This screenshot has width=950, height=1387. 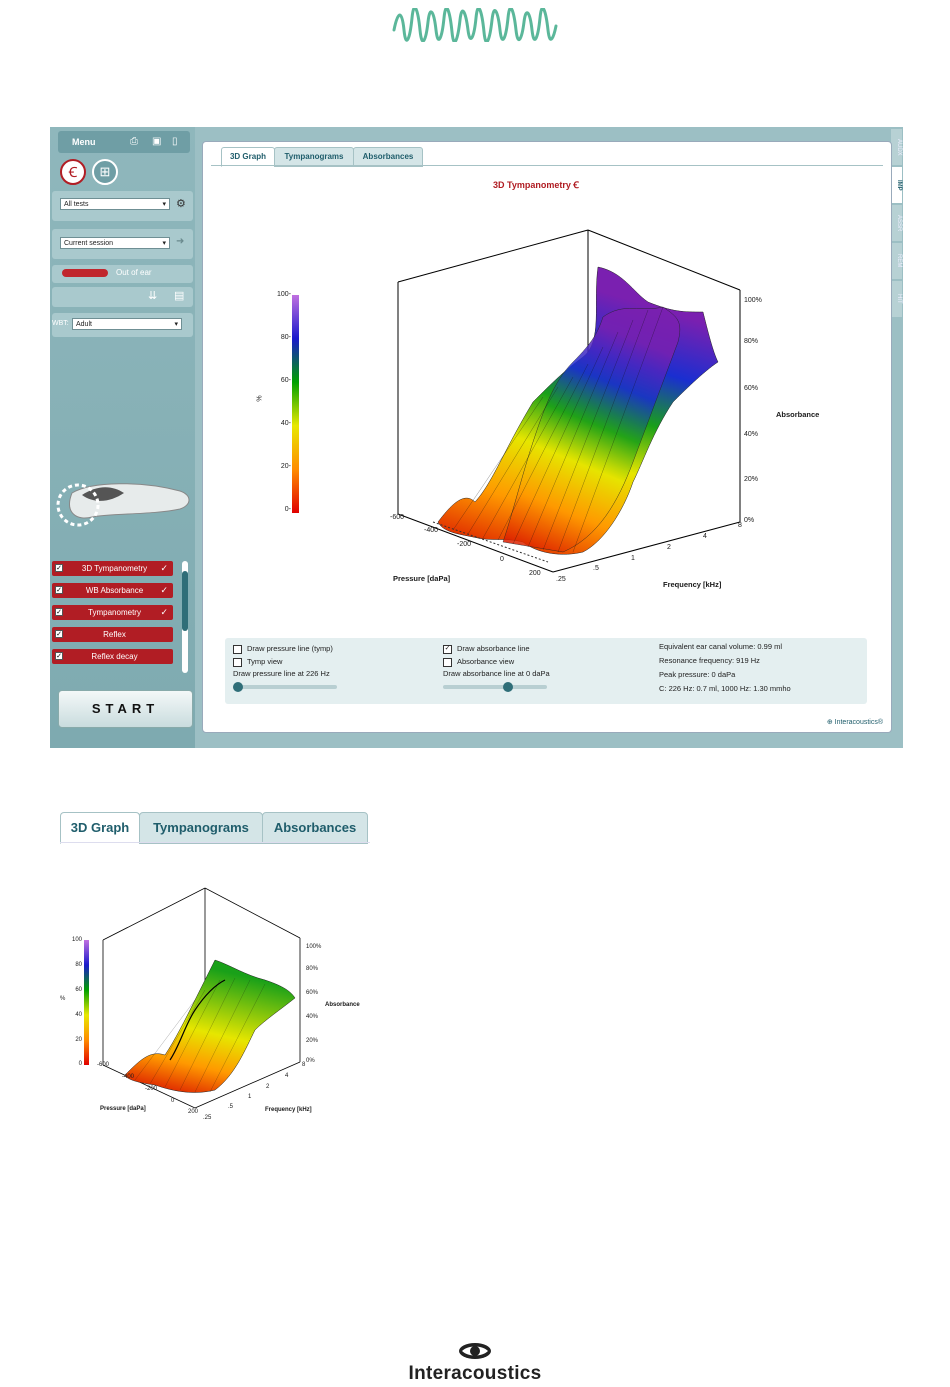 What do you see at coordinates (798, 414) in the screenshot?
I see `absorbance-axis-label: Absorbance` at bounding box center [798, 414].